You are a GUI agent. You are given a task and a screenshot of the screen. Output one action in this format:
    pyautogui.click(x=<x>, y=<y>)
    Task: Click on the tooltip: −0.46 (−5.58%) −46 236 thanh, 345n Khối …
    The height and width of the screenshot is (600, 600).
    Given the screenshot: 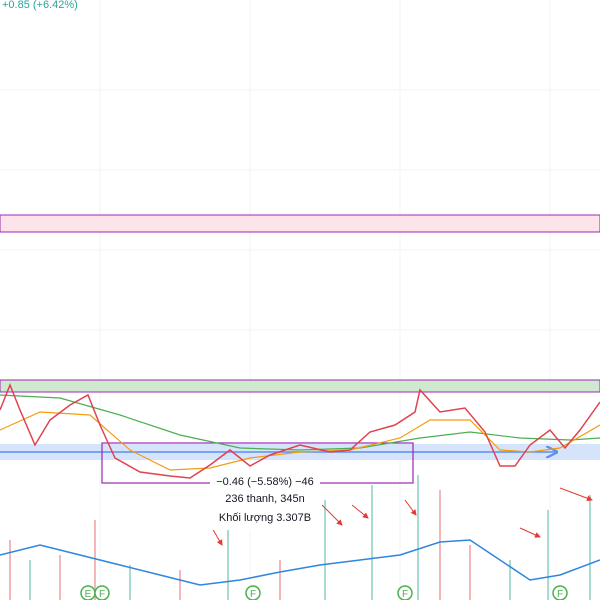 What is the action you would take?
    pyautogui.click(x=265, y=500)
    